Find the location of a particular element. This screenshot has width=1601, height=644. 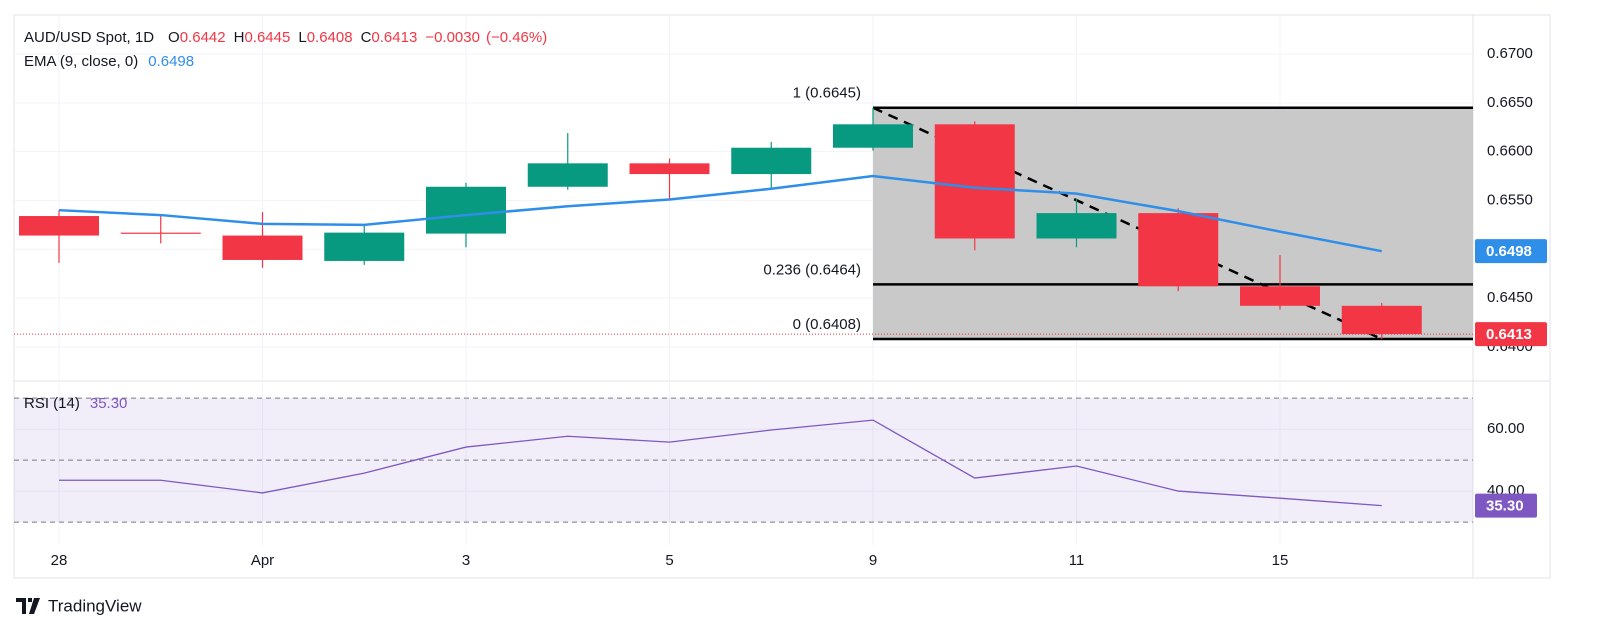

rsi-tag-bg is located at coordinates (1506, 505).